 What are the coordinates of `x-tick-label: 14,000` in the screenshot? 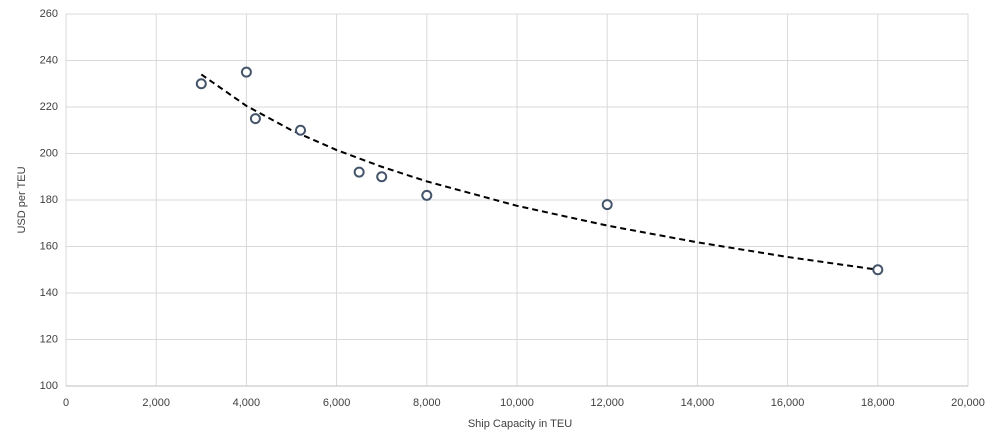 It's located at (698, 403).